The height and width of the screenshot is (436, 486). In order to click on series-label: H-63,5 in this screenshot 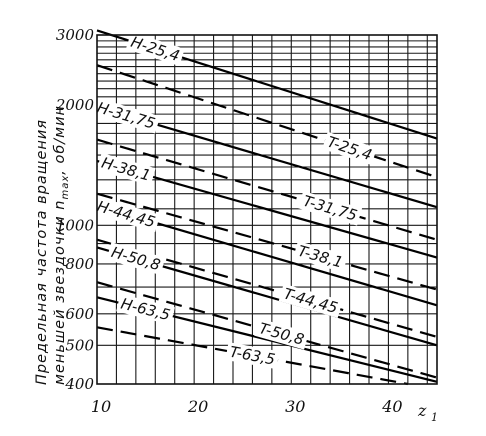, I will do `click(145, 310)`.